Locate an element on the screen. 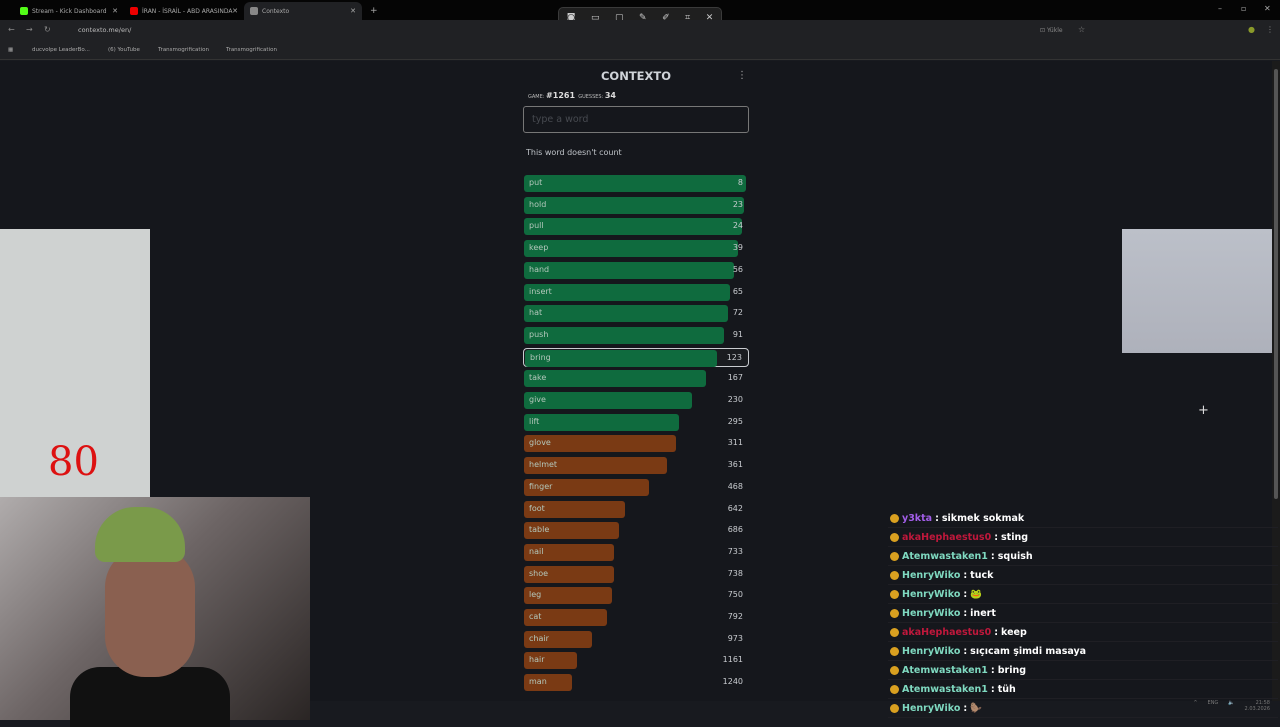  guess-row: hat 72 is located at coordinates (636, 313).